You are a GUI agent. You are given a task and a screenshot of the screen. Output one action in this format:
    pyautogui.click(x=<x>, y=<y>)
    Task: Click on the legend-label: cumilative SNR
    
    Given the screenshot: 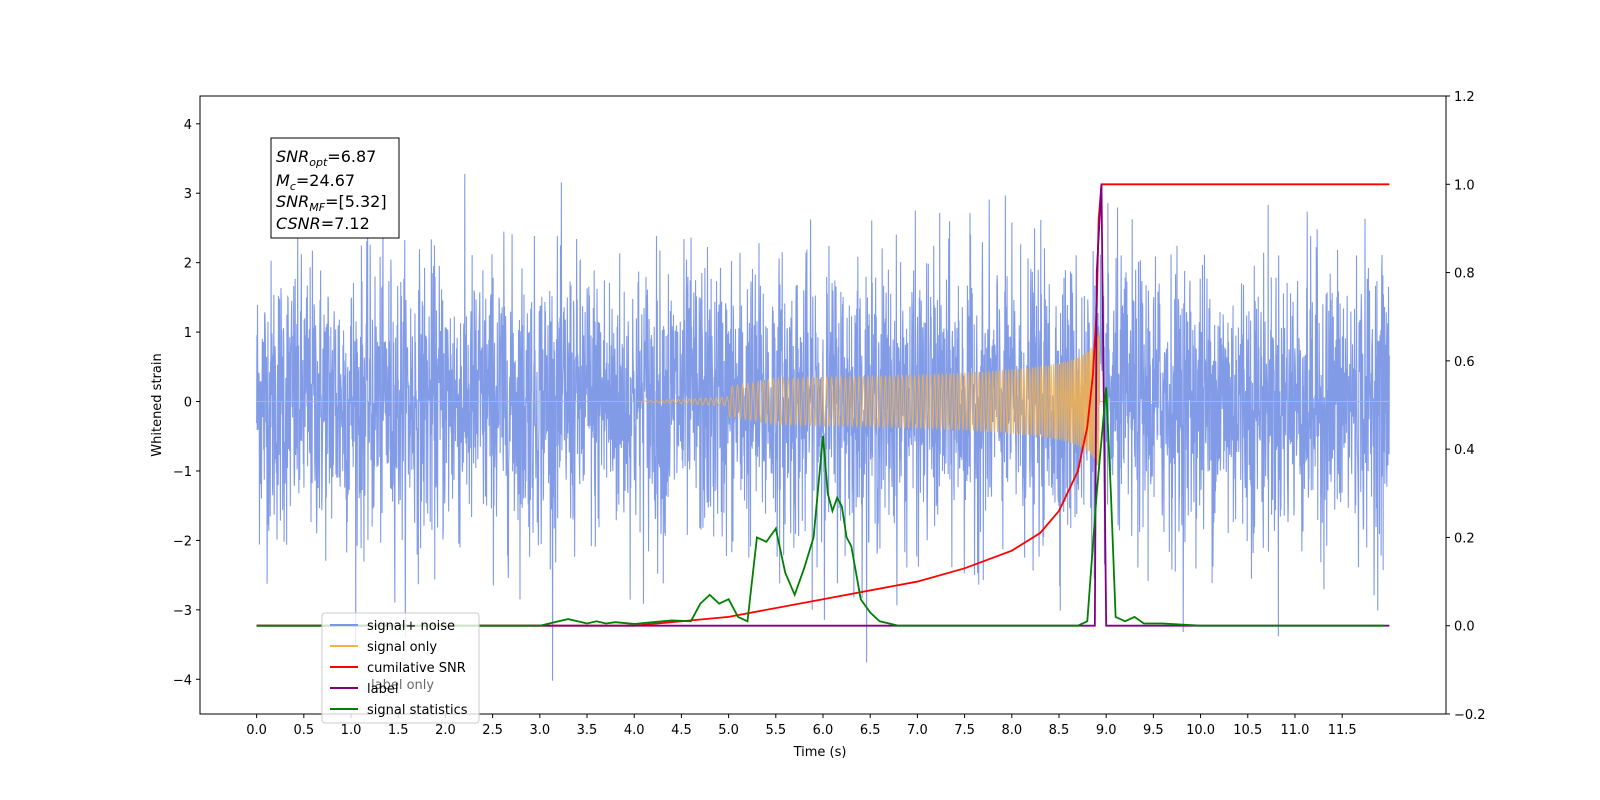 What is the action you would take?
    pyautogui.click(x=416, y=668)
    